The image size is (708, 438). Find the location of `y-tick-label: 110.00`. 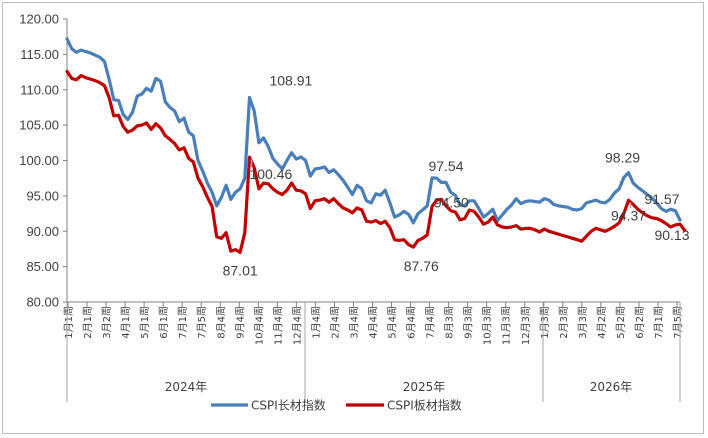

y-tick-label: 110.00 is located at coordinates (39, 89).